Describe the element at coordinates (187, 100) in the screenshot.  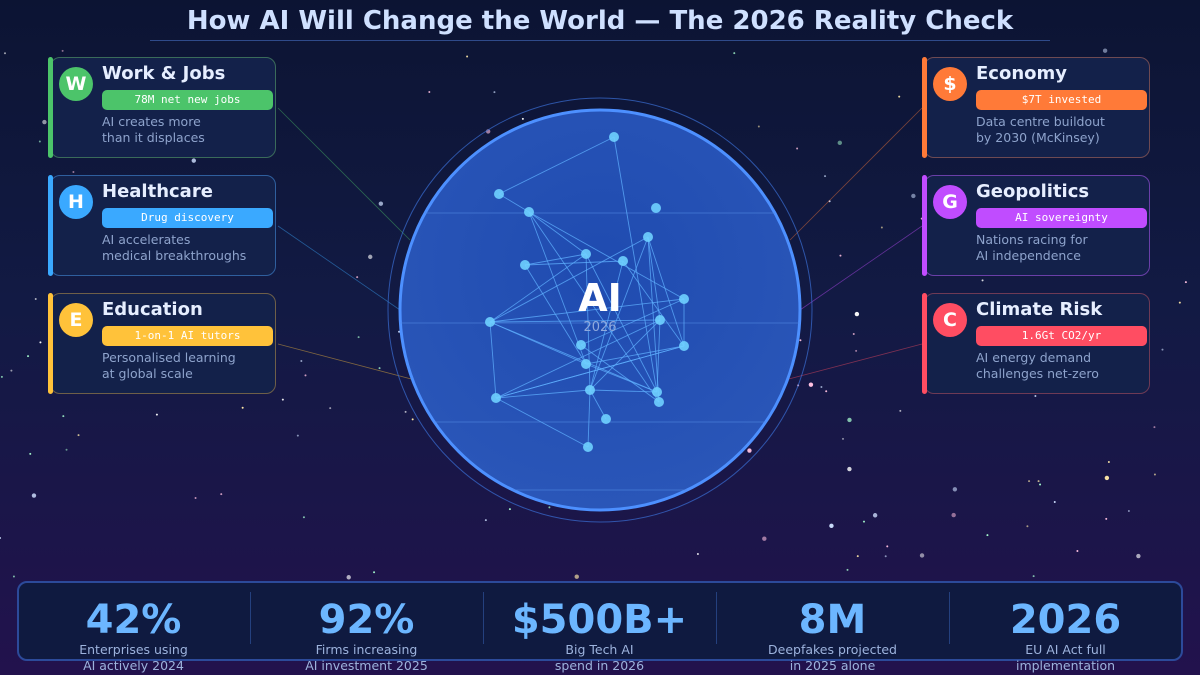
I see `card-stat-pill: 78M net new jobs` at that location.